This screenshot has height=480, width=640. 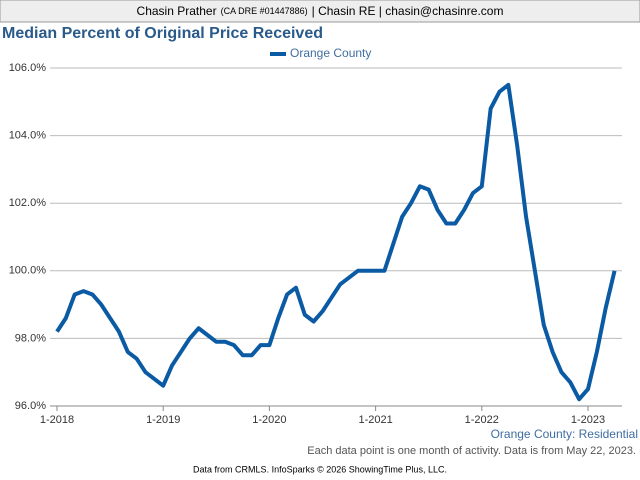 What do you see at coordinates (408, 11) in the screenshot?
I see `header-rest: | Chasin RE | chasin@chasinre.com` at bounding box center [408, 11].